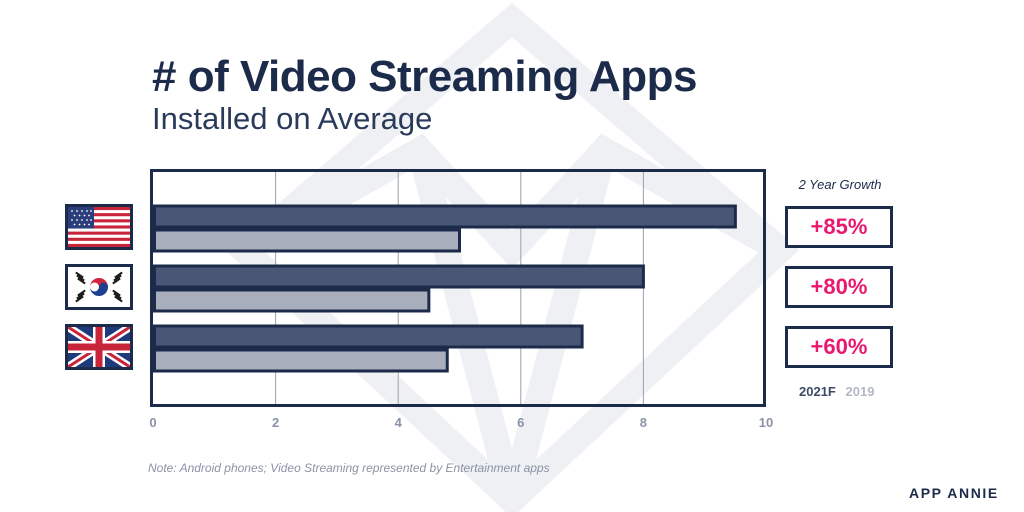  Describe the element at coordinates (445, 216) in the screenshot. I see `bar-2021f-us` at that location.